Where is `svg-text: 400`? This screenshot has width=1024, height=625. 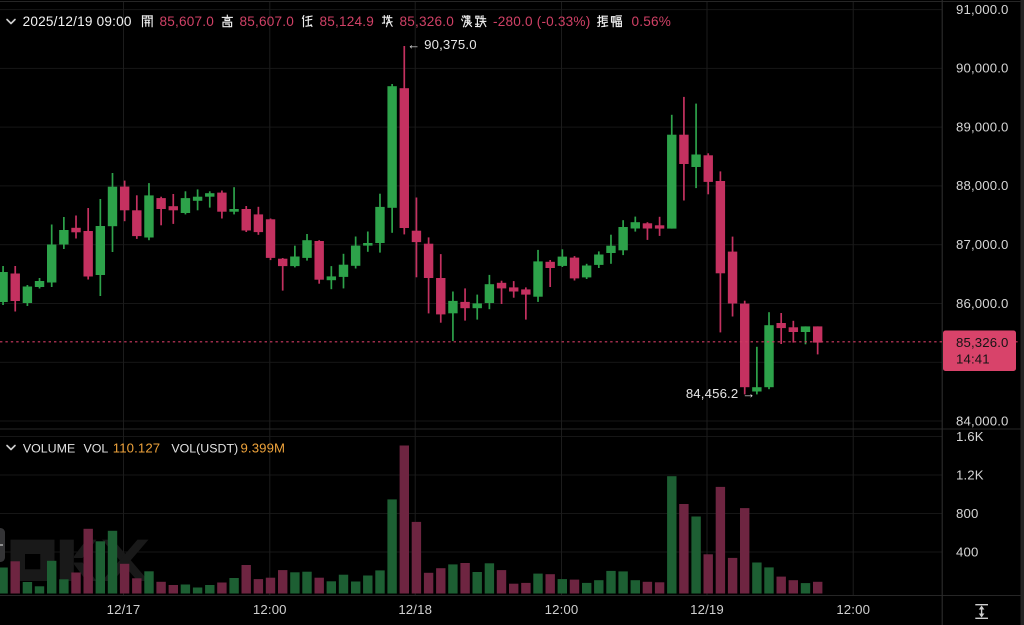 svg-text: 400 is located at coordinates (967, 551).